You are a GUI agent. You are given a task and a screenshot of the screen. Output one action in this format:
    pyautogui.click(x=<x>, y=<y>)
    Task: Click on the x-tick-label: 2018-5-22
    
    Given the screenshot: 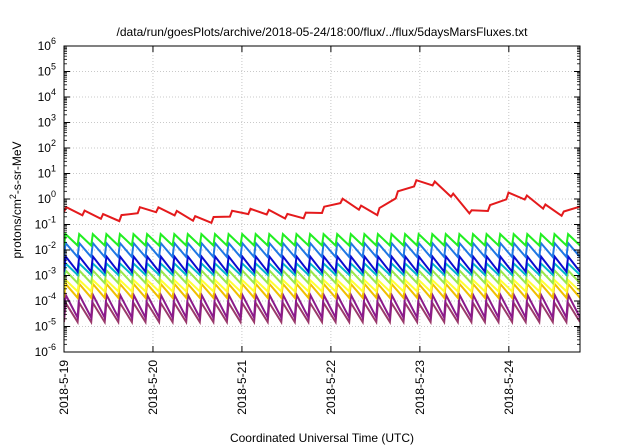 What is the action you would take?
    pyautogui.click(x=331, y=387)
    